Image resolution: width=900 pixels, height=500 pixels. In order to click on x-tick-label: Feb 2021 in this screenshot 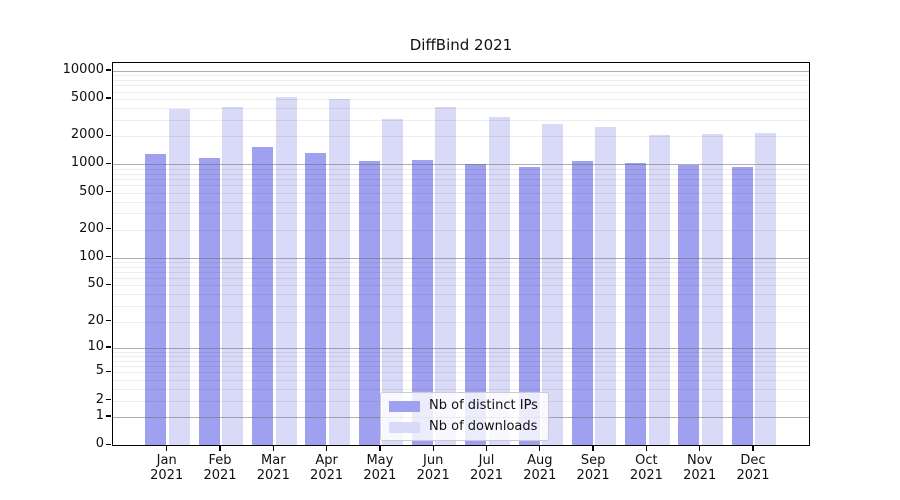, I will do `click(220, 468)`.